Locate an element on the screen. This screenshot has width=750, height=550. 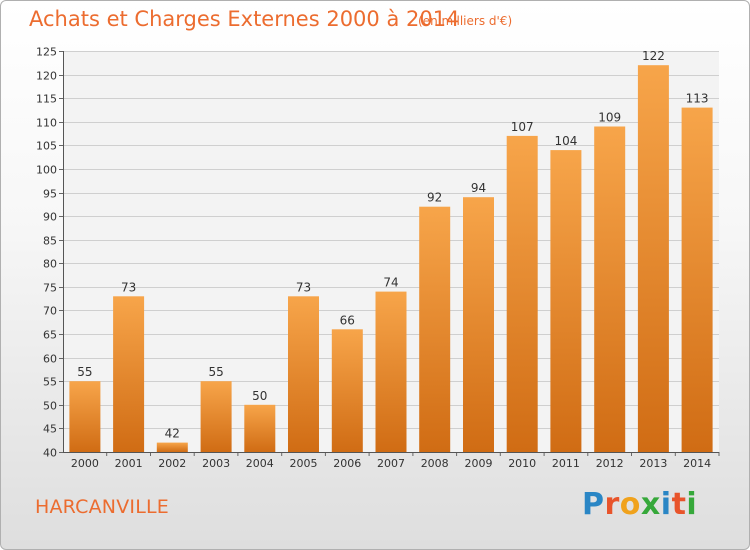
bar-2009 is located at coordinates (478, 324).